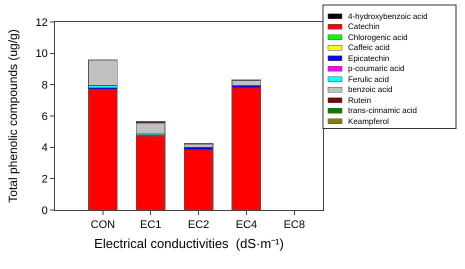 The width and height of the screenshot is (465, 269). Describe the element at coordinates (103, 225) in the screenshot. I see `x-tick-label: CON` at that location.